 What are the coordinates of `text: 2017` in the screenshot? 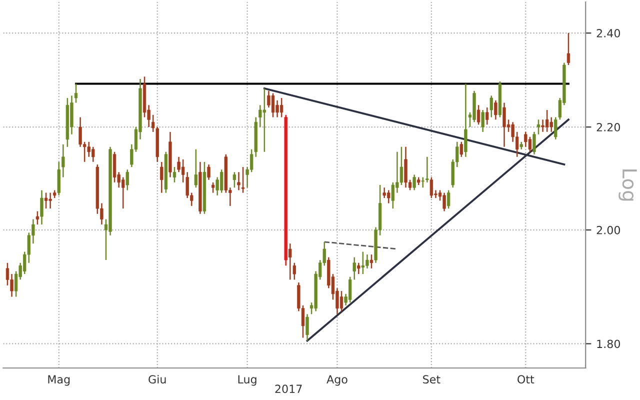 It's located at (288, 389).